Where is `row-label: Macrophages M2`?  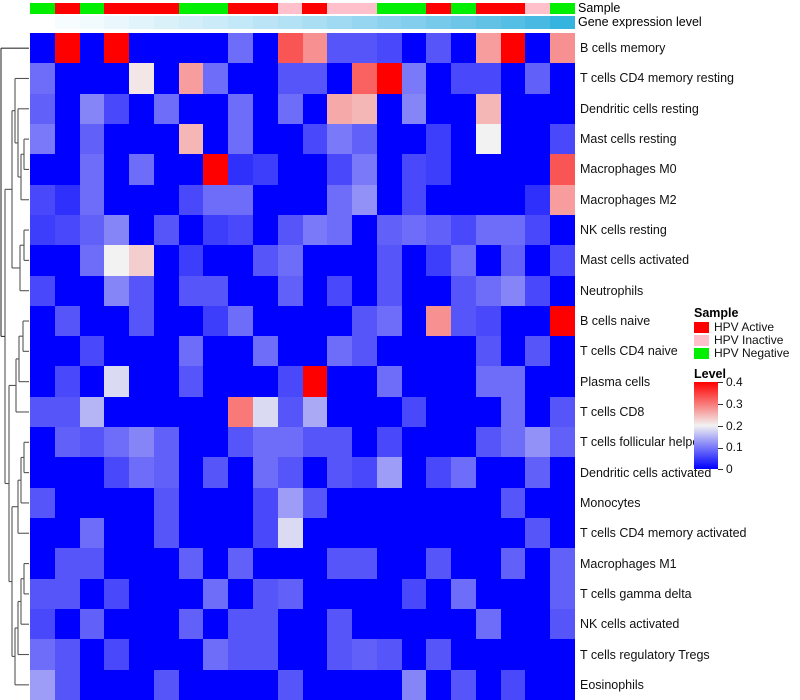
row-label: Macrophages M2 is located at coordinates (628, 199).